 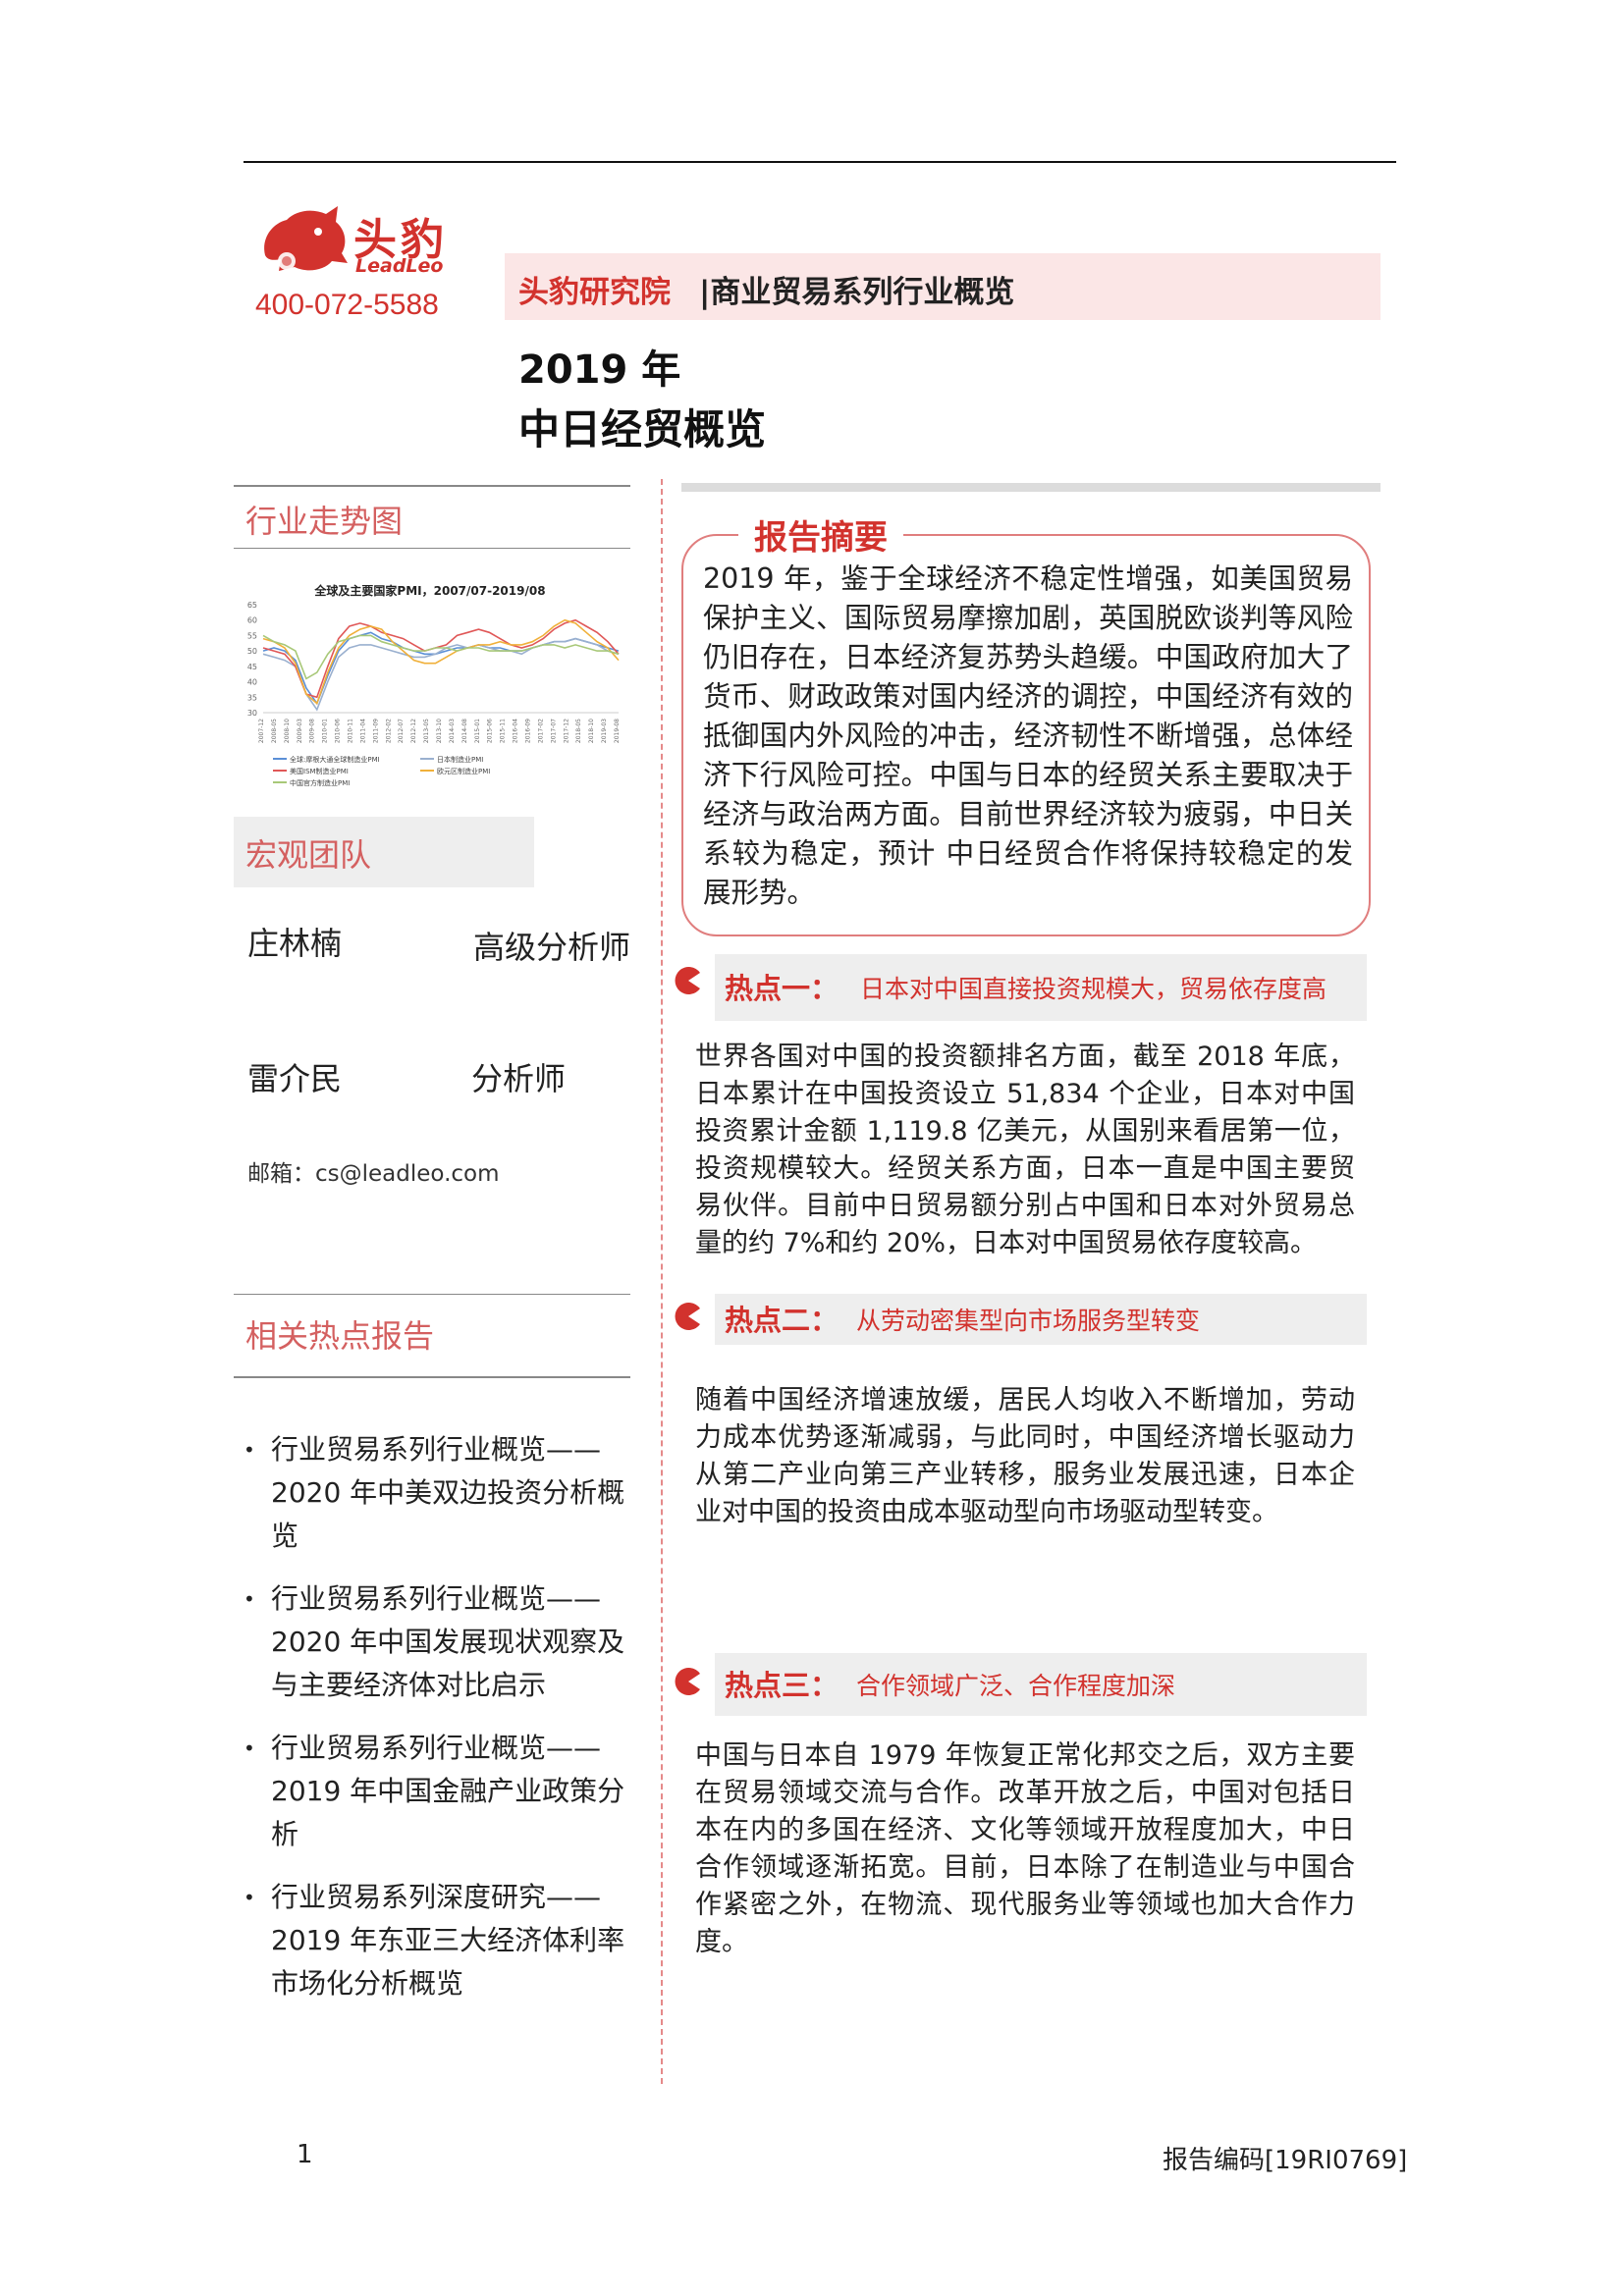 I want to click on abstract-box, so click(x=1026, y=735).